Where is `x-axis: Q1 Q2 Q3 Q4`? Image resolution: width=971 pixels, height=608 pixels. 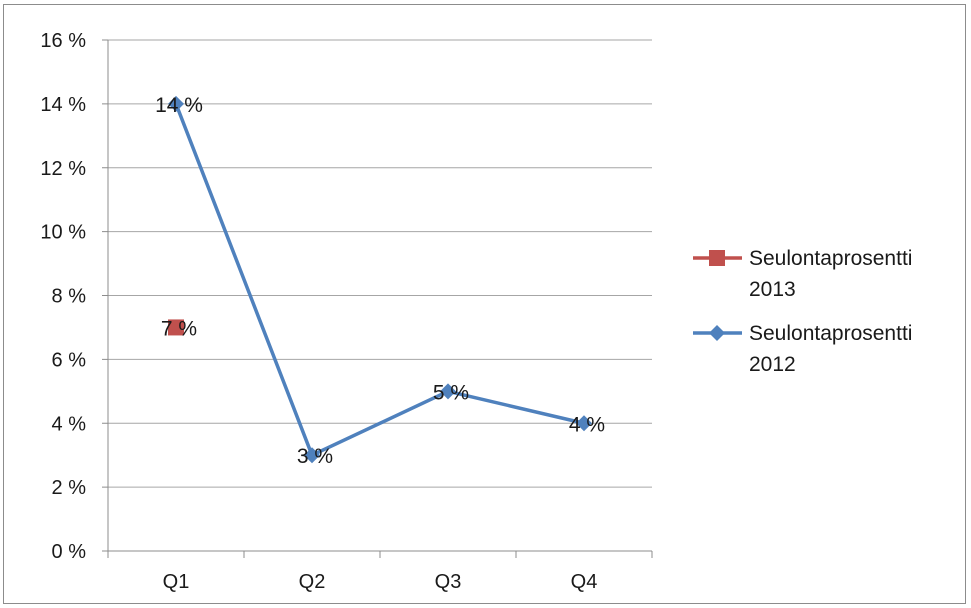
x-axis: Q1 Q2 Q3 Q4 is located at coordinates (380, 572).